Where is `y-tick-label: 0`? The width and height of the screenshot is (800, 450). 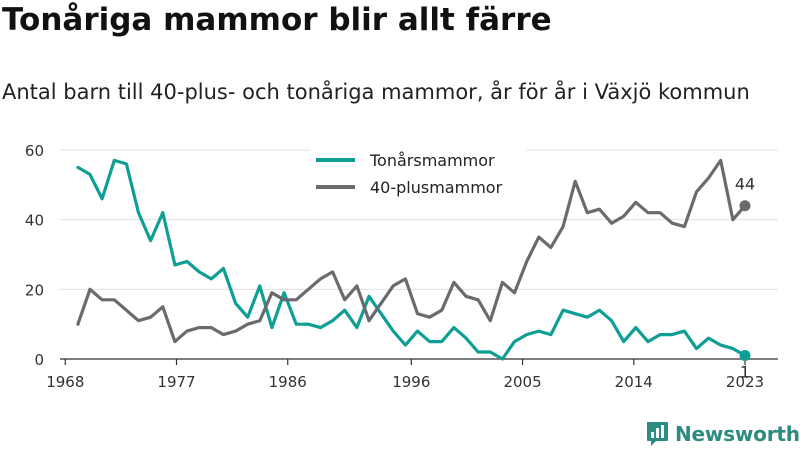
y-tick-label: 0 is located at coordinates (39, 360).